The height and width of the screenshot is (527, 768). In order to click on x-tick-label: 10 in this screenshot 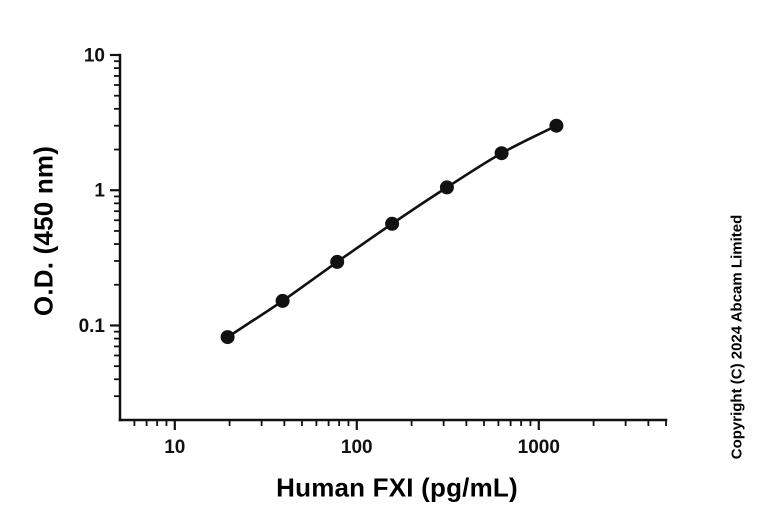, I will do `click(174, 447)`.